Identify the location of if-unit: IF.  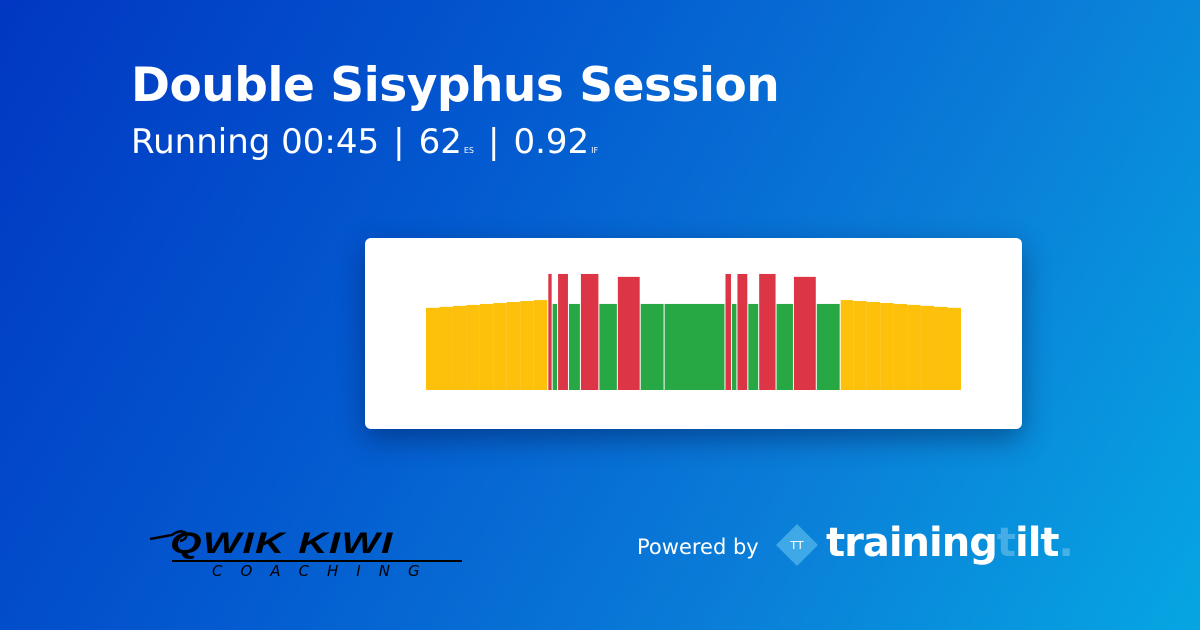
(595, 150).